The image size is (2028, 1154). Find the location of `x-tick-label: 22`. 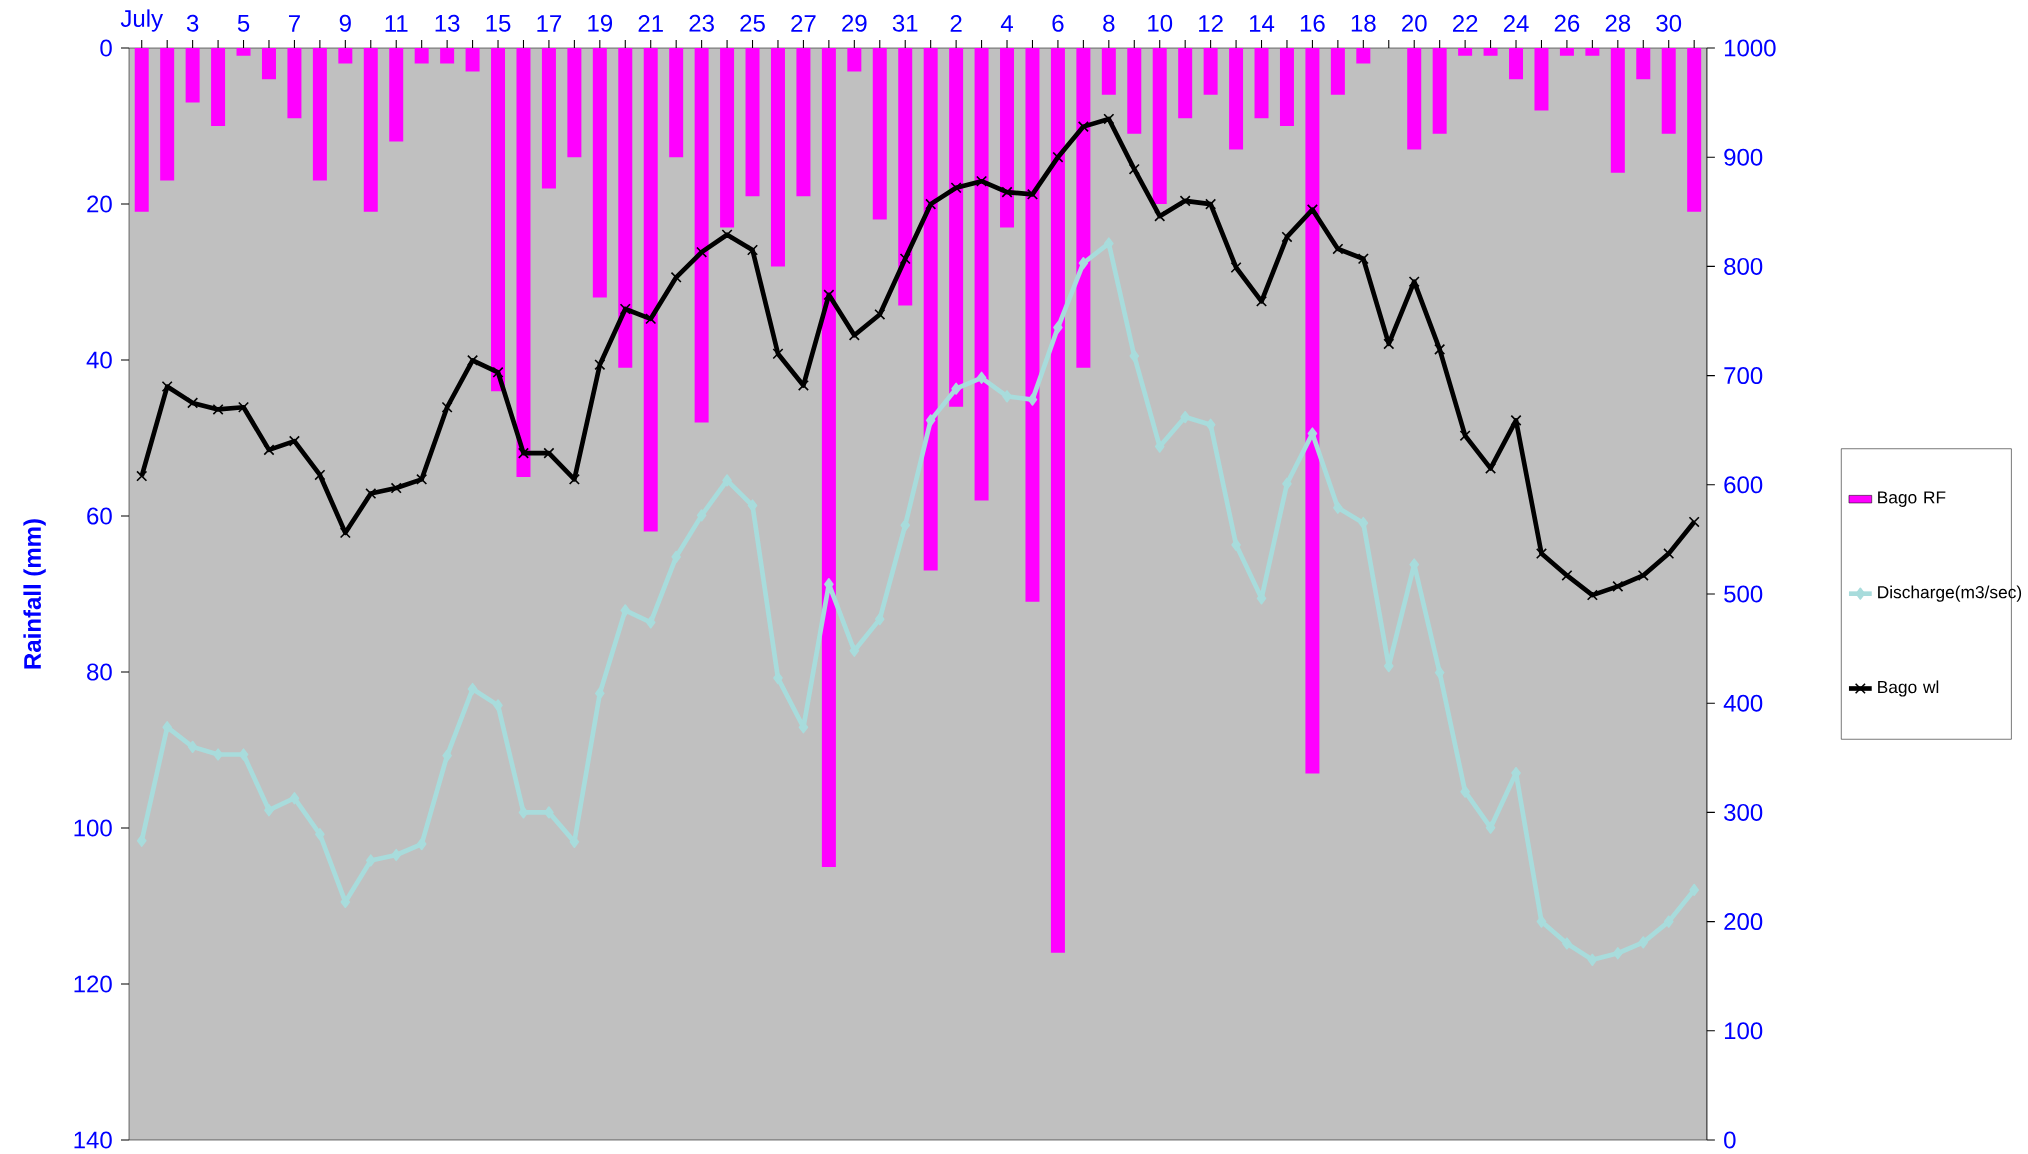

x-tick-label: 22 is located at coordinates (1465, 23).